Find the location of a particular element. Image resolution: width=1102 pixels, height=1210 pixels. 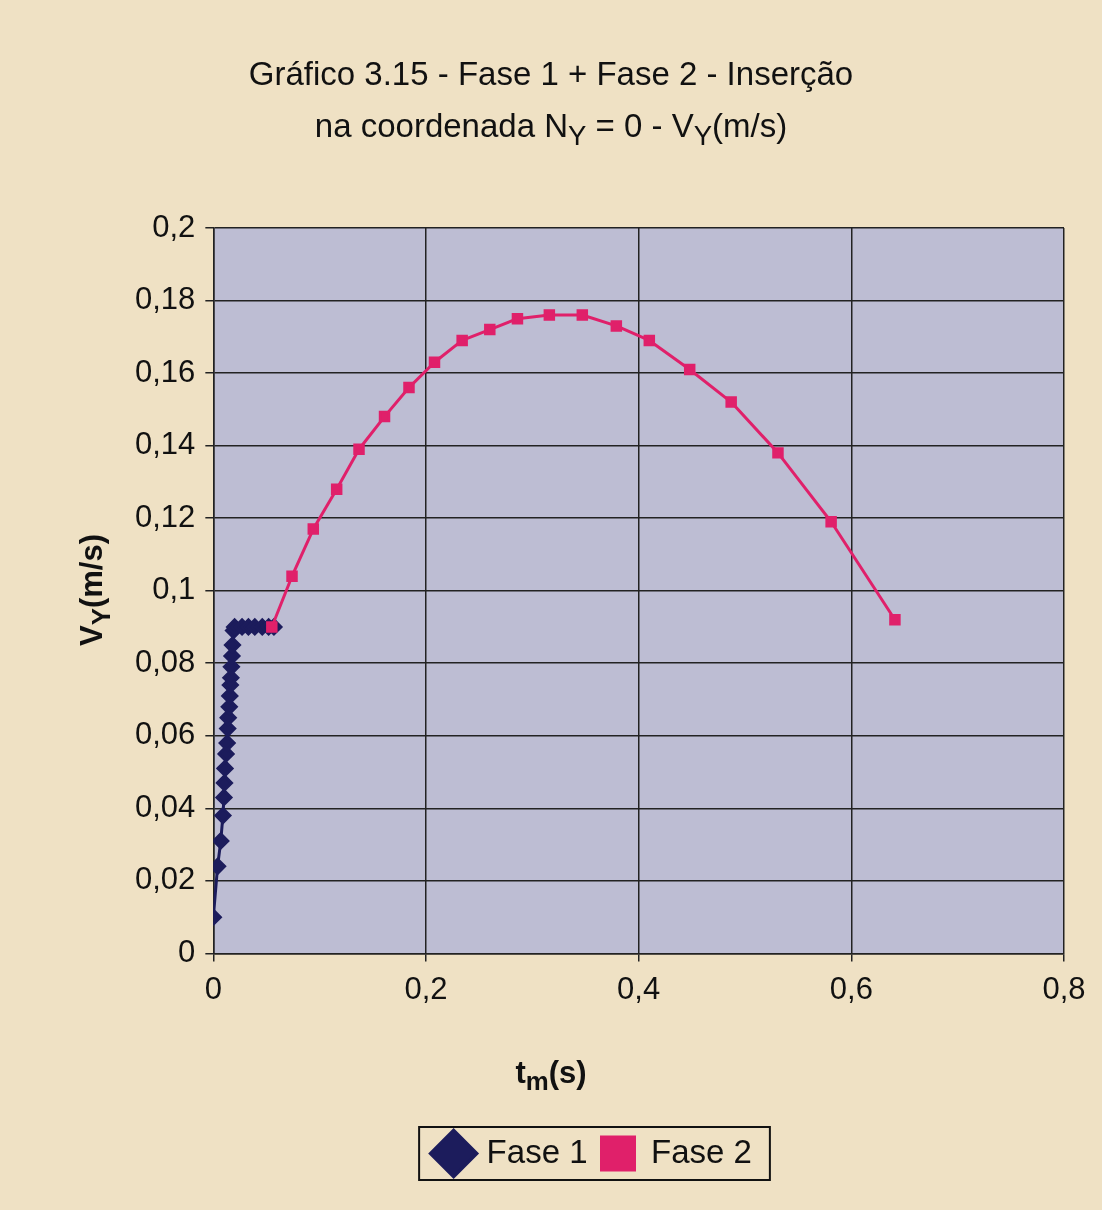

y-tick-label: 0,04 is located at coordinates (165, 806).